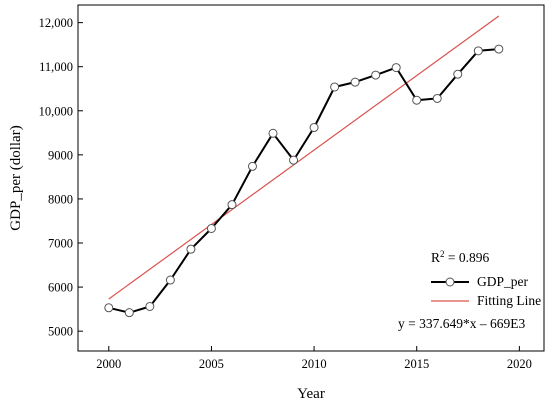  What do you see at coordinates (61, 177) in the screenshot?
I see `y-axis-ticks: 5000 6000 7000 8000 9000 10,000 11,000 12,000` at bounding box center [61, 177].